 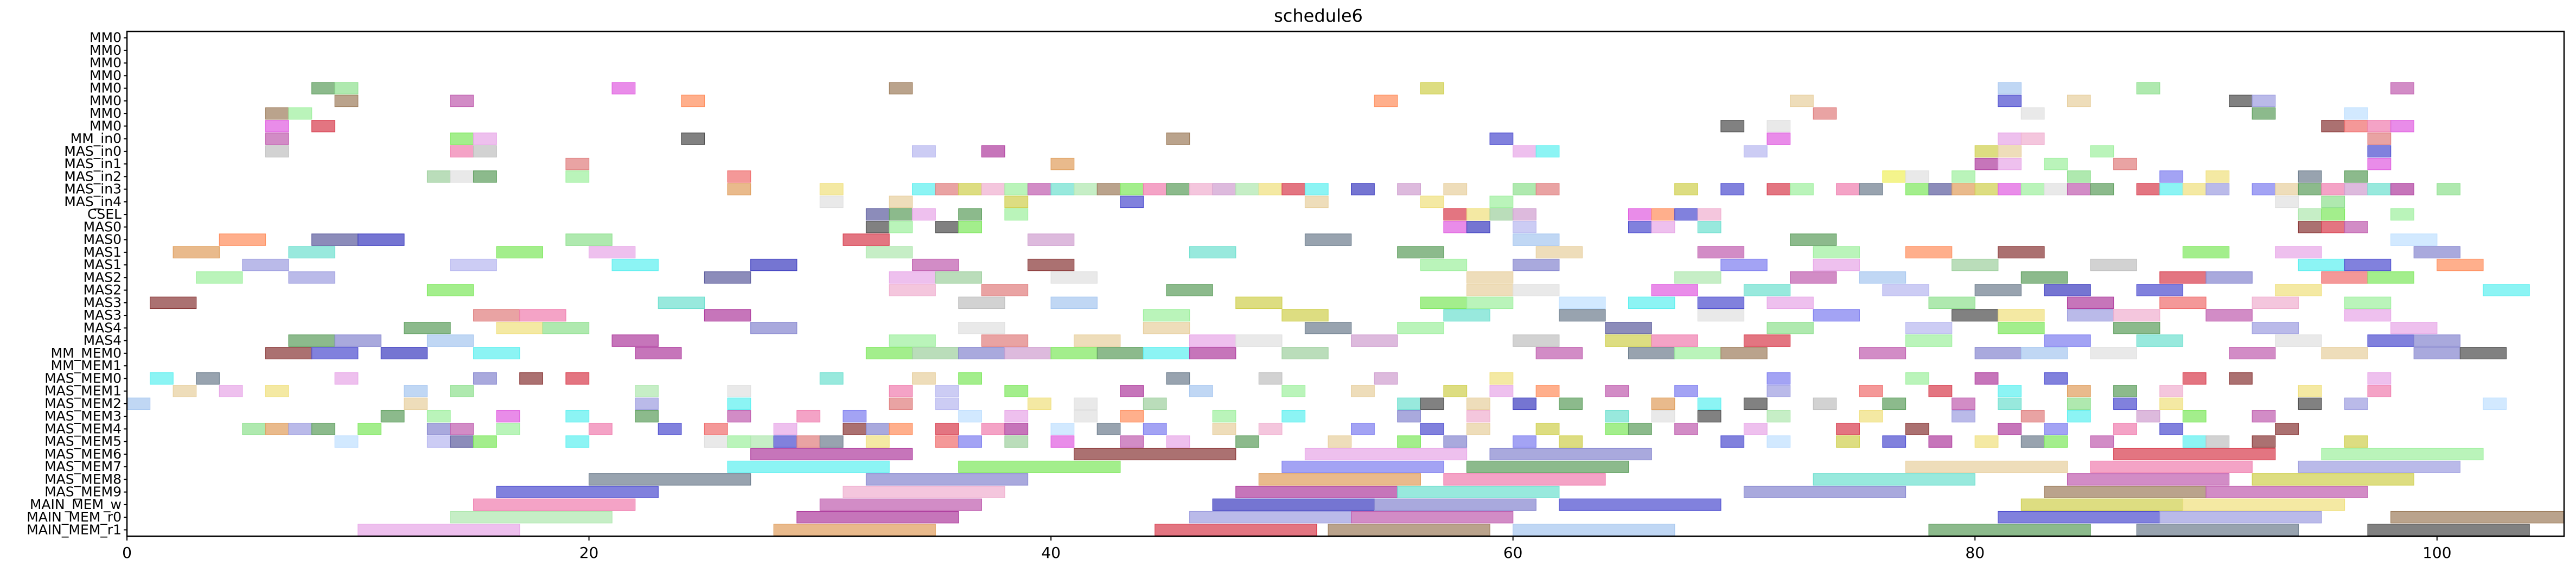 What do you see at coordinates (2436, 553) in the screenshot?
I see `x-tick-label: 100` at bounding box center [2436, 553].